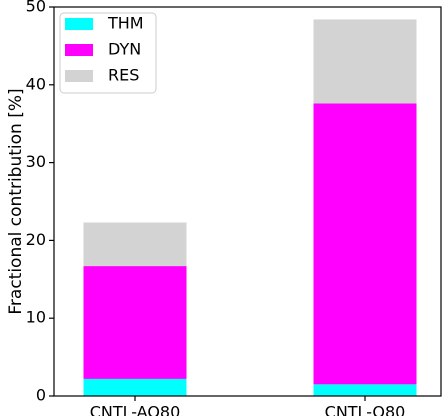 The height and width of the screenshot is (416, 447). Describe the element at coordinates (135, 409) in the screenshot. I see `x-tick-label: CNTL-AO80` at that location.